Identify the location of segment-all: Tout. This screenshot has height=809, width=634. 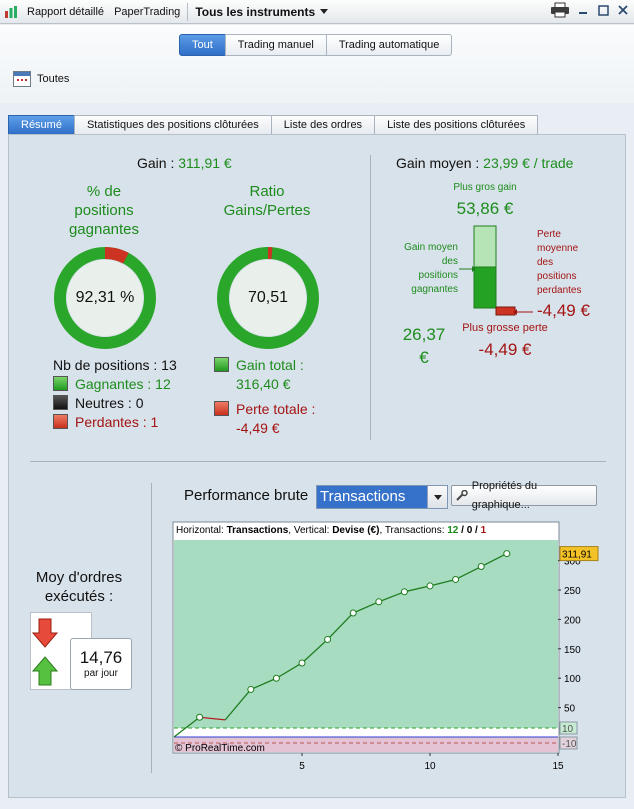
(202, 45).